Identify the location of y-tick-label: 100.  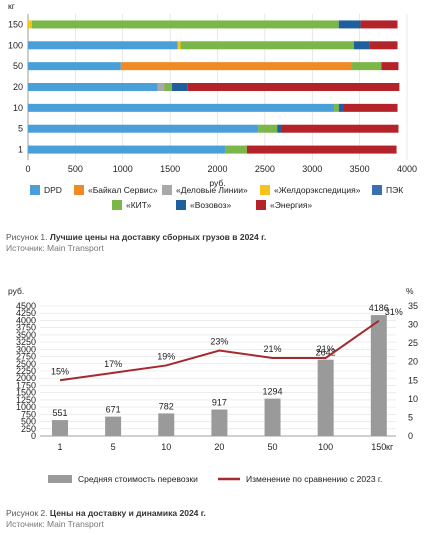
(15, 45).